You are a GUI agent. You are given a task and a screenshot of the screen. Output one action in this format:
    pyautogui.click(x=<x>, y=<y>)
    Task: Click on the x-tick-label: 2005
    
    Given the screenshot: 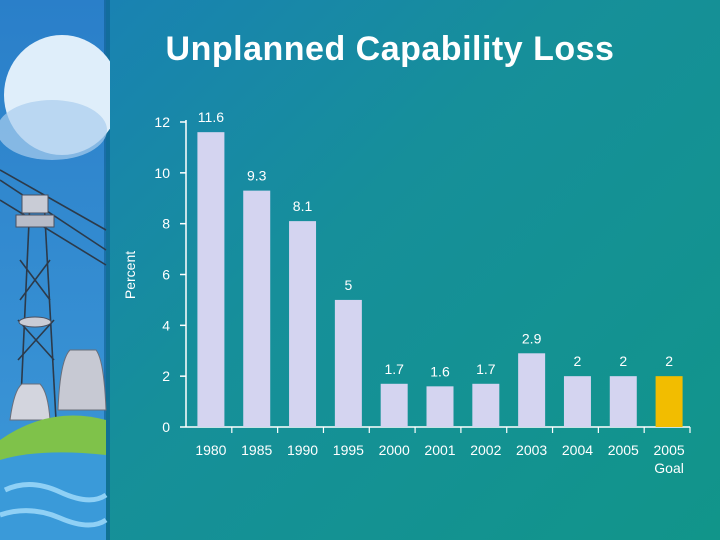 What is the action you would take?
    pyautogui.click(x=623, y=450)
    